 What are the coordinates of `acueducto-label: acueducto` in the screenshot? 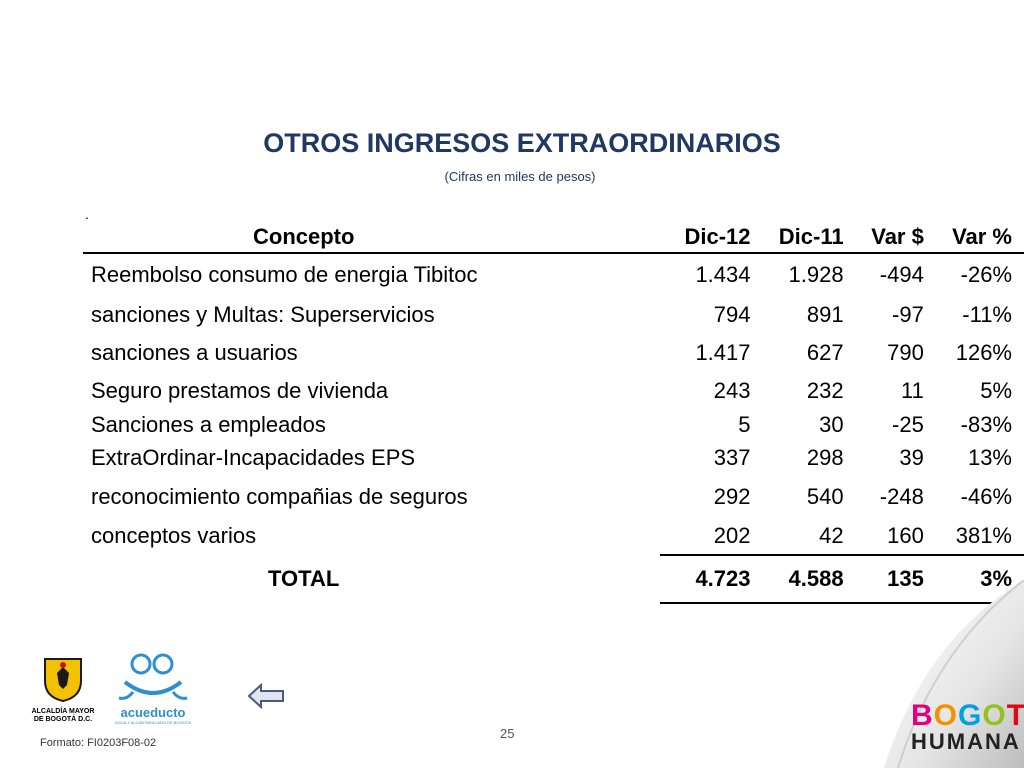 It's located at (153, 712).